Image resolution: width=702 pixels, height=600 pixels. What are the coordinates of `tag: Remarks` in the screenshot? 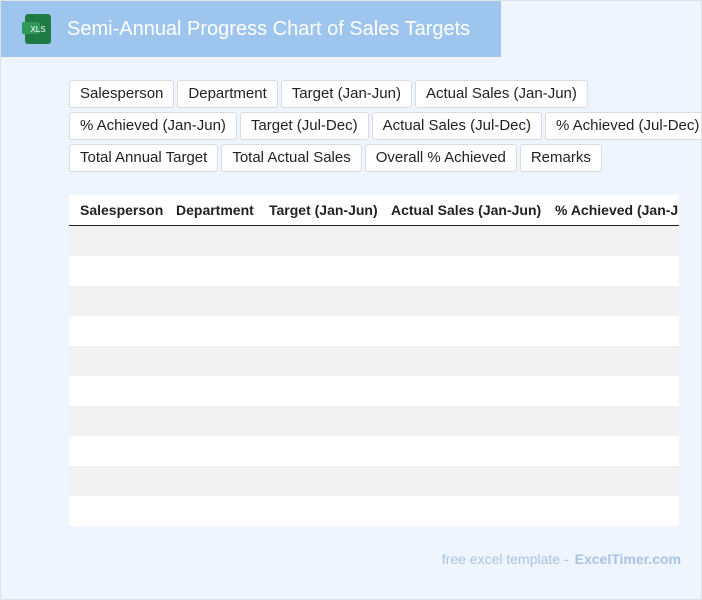 It's located at (560, 158).